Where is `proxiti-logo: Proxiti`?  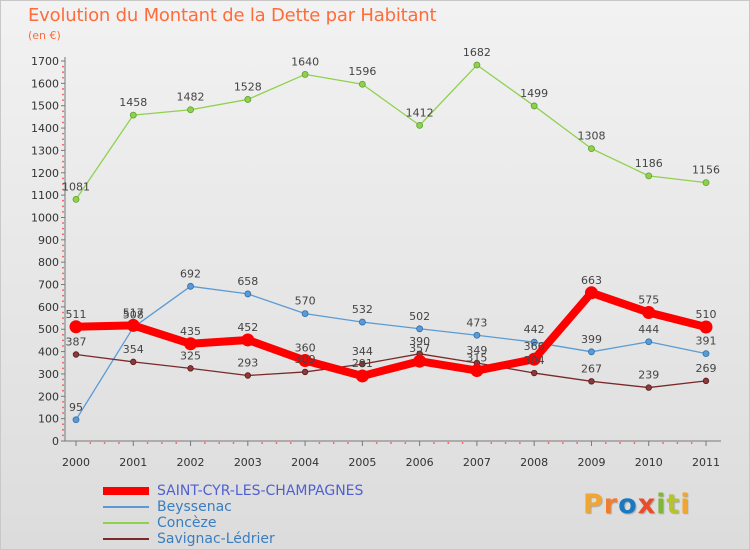 proxiti-logo: Proxiti is located at coordinates (637, 504).